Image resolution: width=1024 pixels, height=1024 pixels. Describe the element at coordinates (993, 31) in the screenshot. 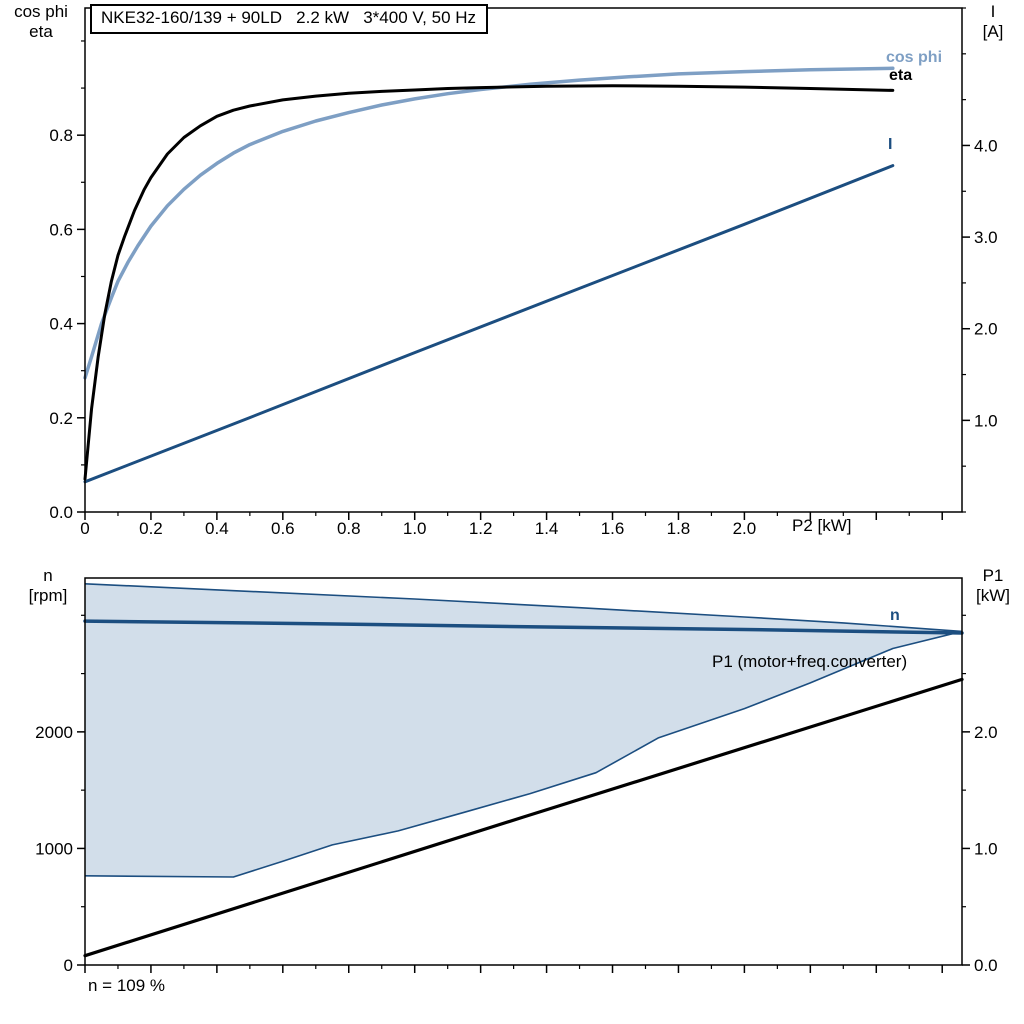

I see `current-axis-unit: [A]` at that location.